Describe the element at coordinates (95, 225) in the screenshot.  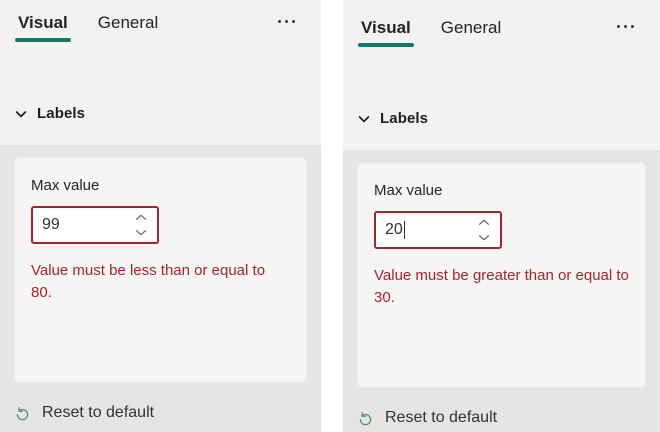
I see `max-value-stepper: 99` at that location.